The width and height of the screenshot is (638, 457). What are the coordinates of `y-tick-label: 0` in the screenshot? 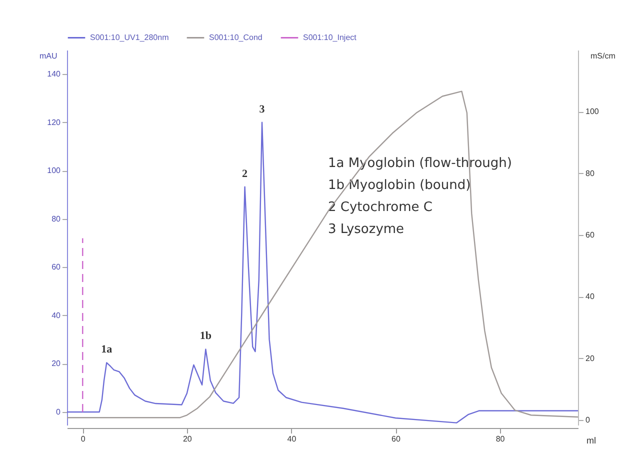 It's located at (59, 411).